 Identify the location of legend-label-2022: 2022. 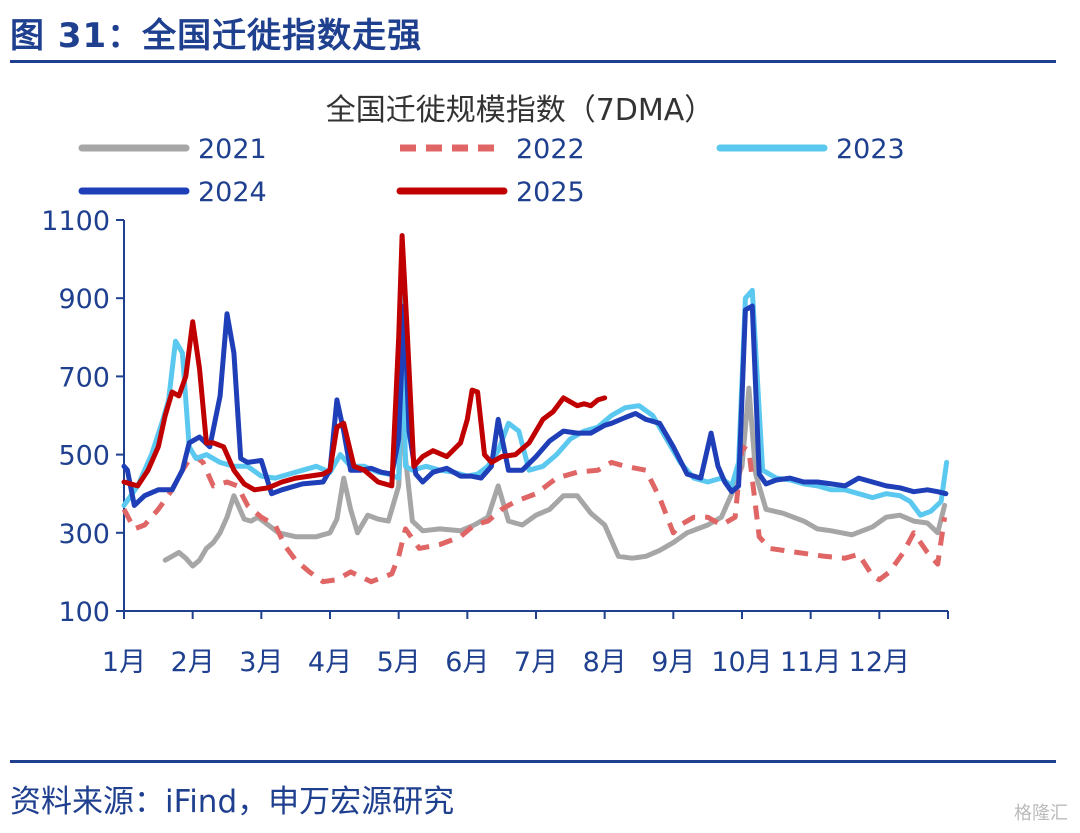
(550, 149).